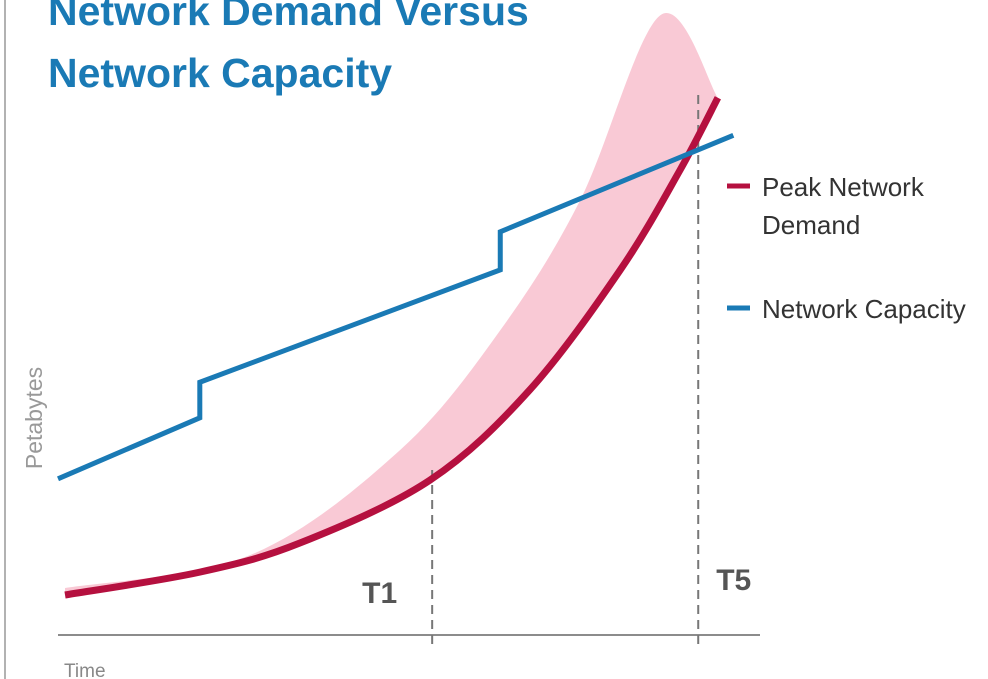 The image size is (988, 679). I want to click on chart-title: Network Demand Versus Network Capacity, so click(288, 48).